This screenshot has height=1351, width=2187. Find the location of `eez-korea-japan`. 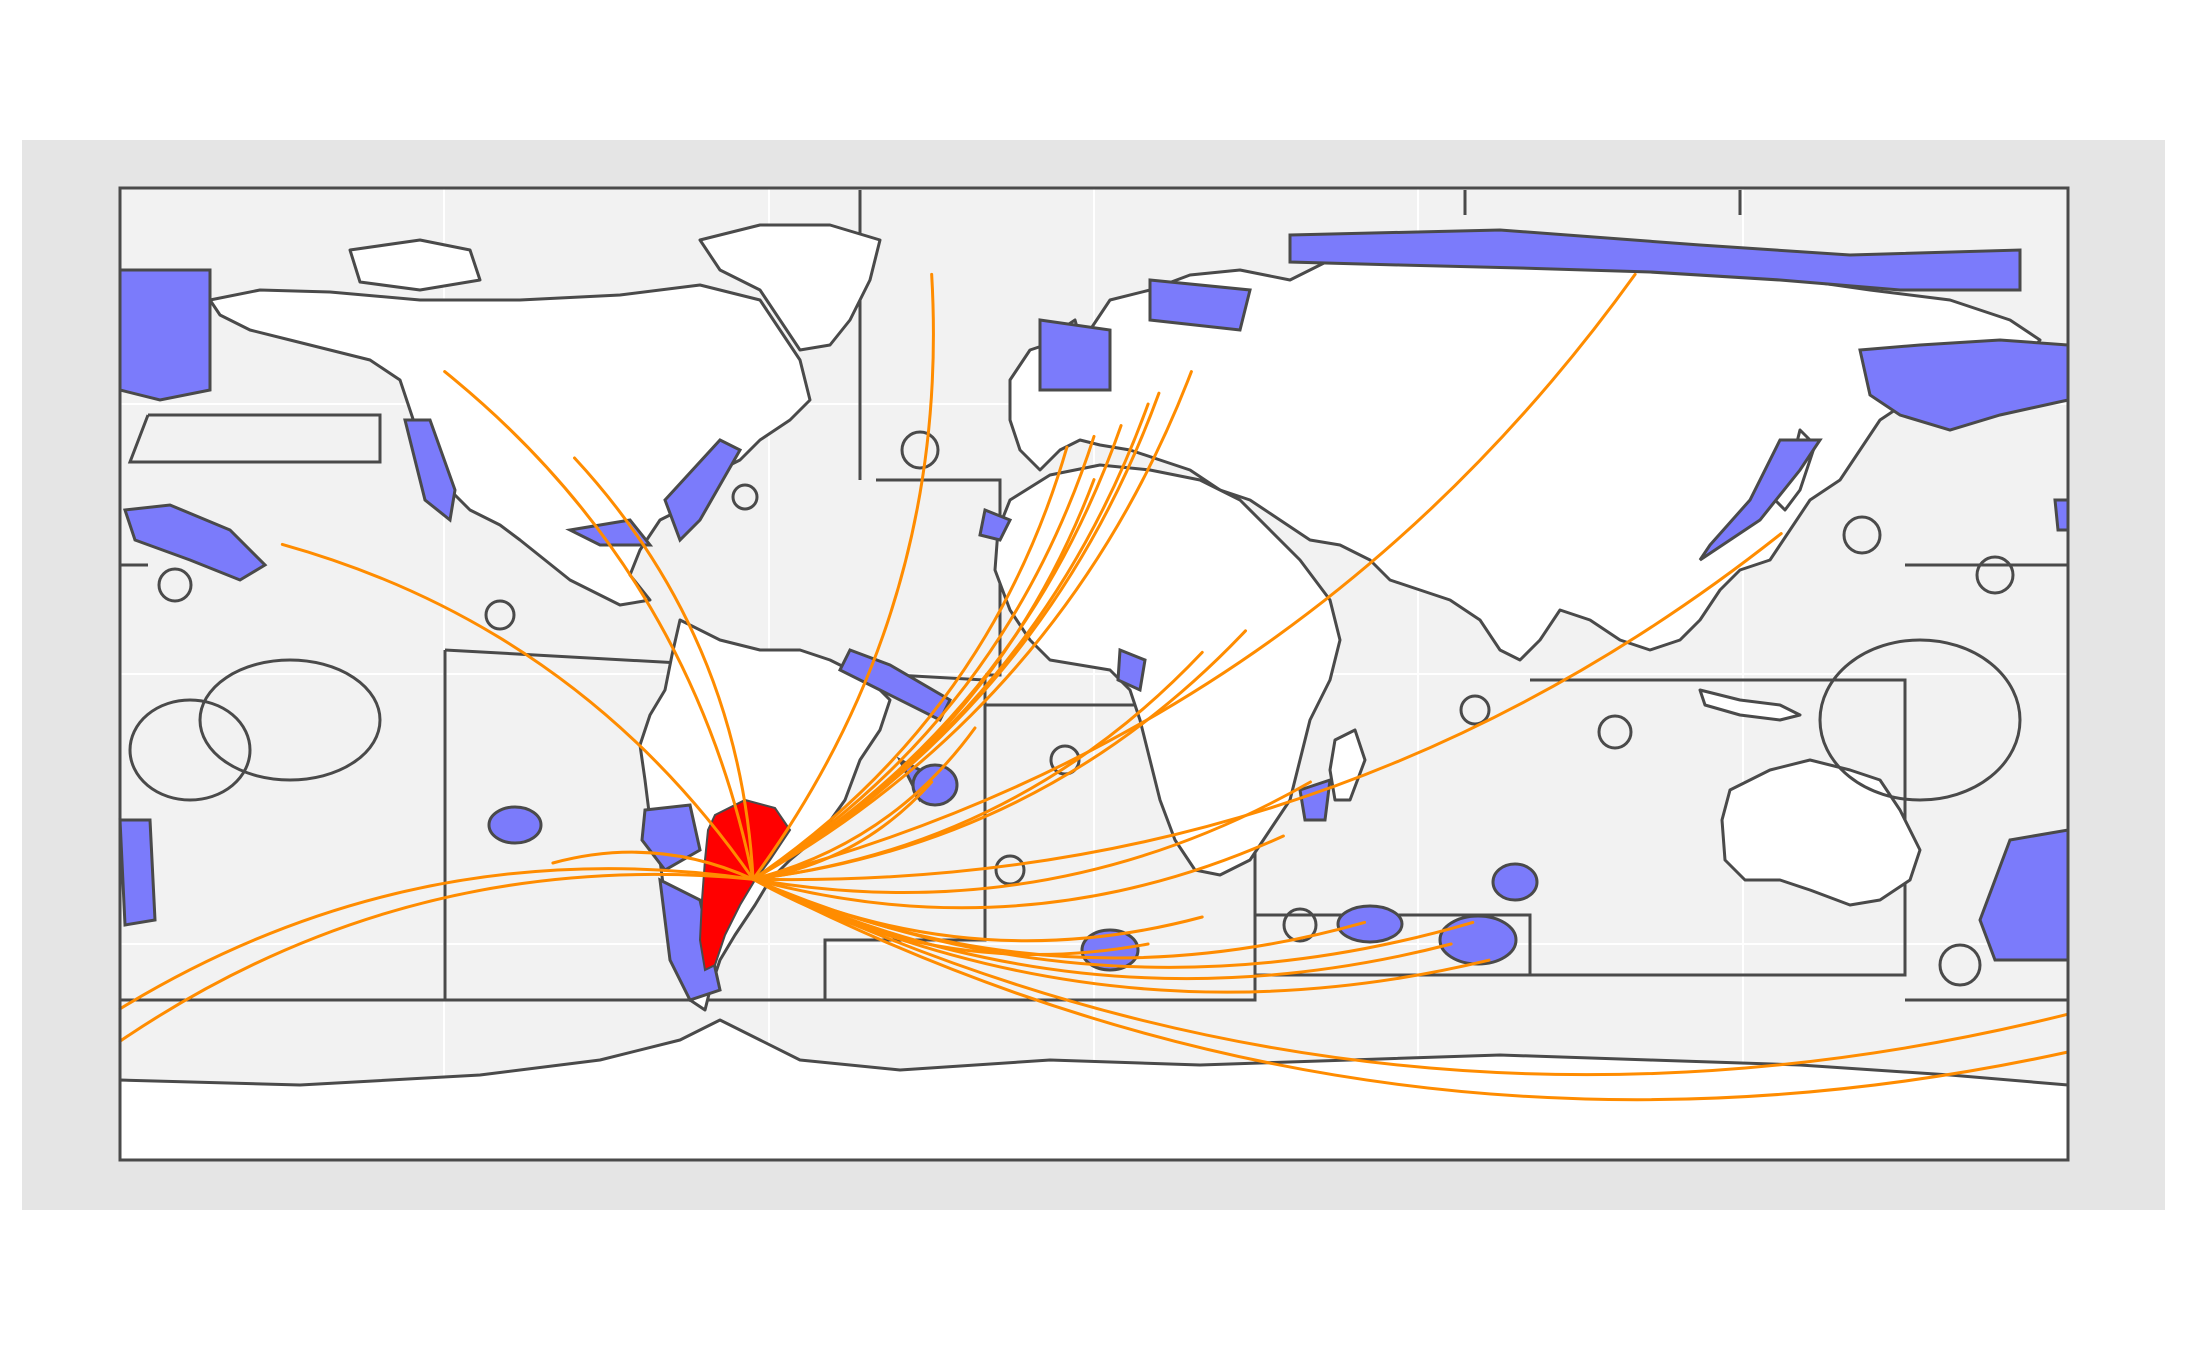

eez-korea-japan is located at coordinates (1760, 500).